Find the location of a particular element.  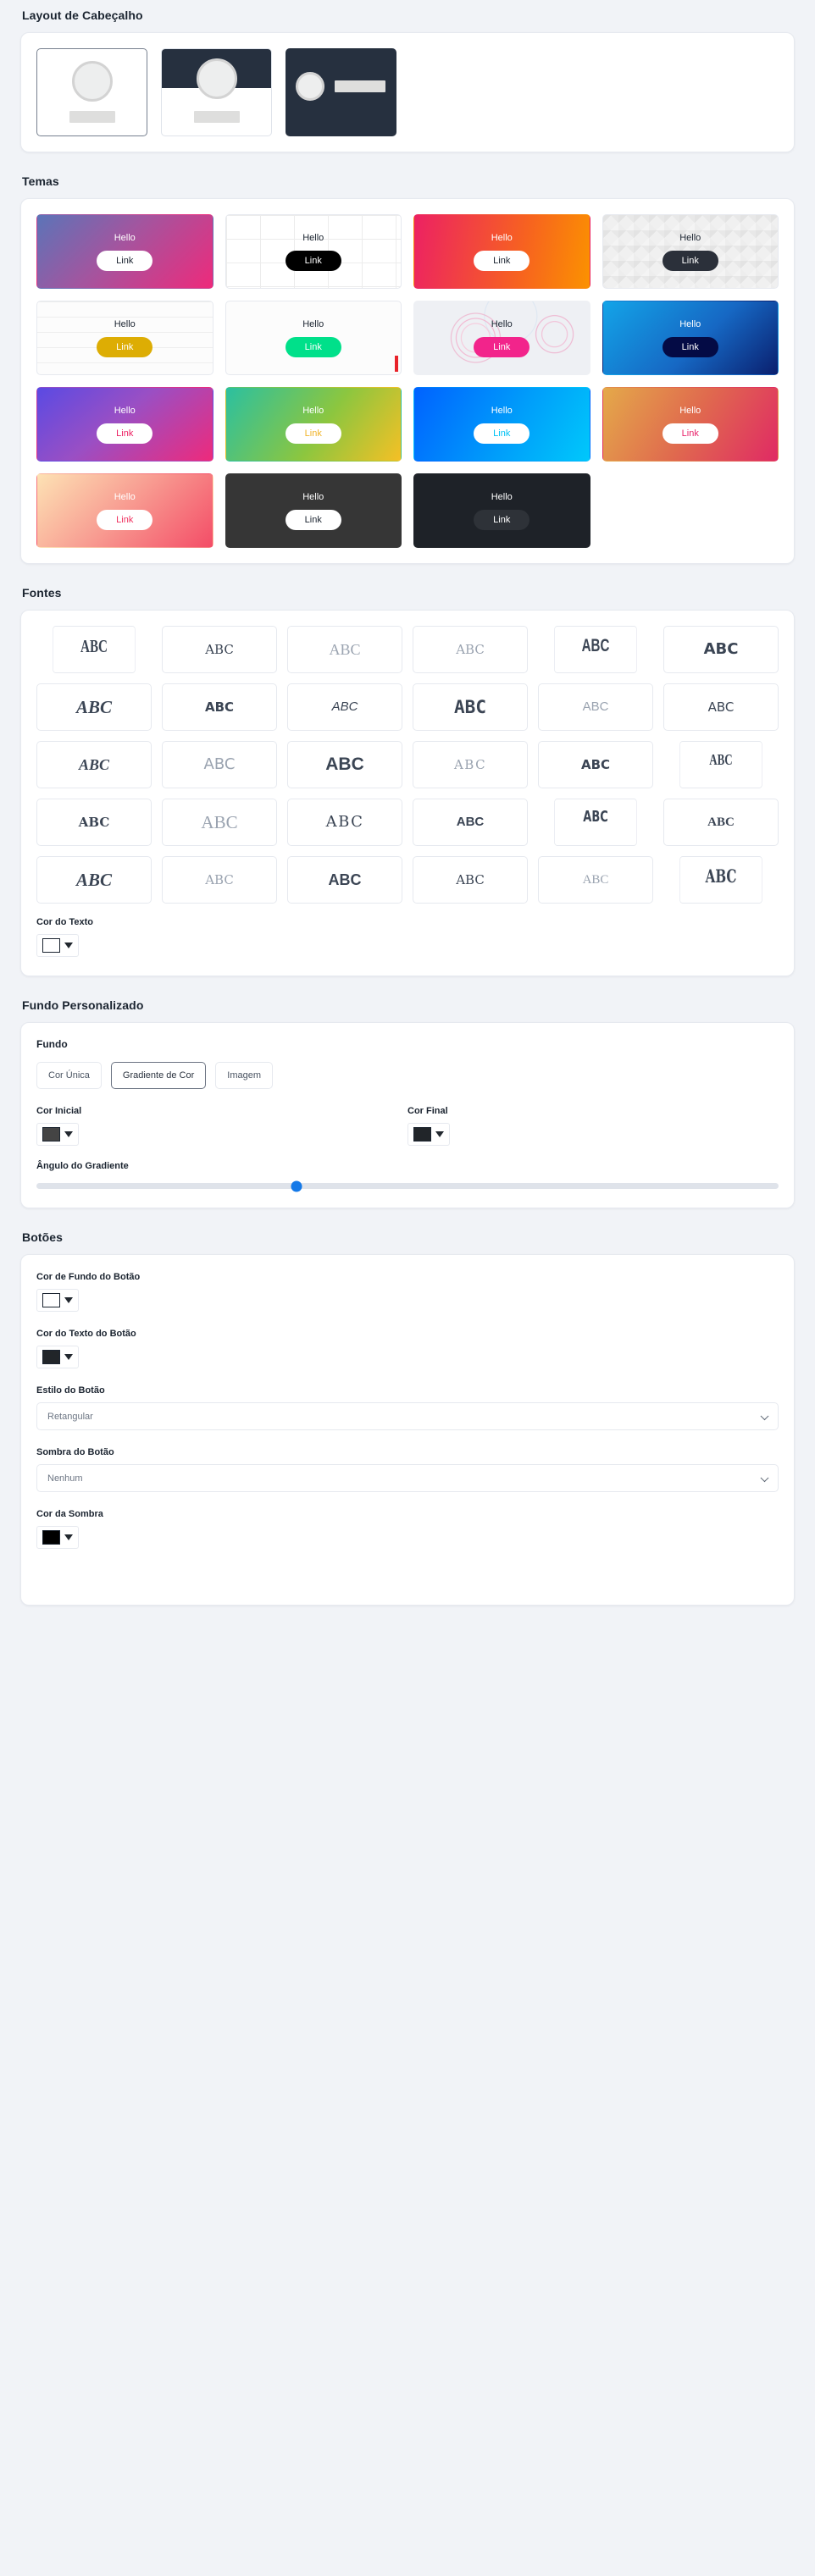

theme-card-dark-grey: Hello Link is located at coordinates (313, 510).